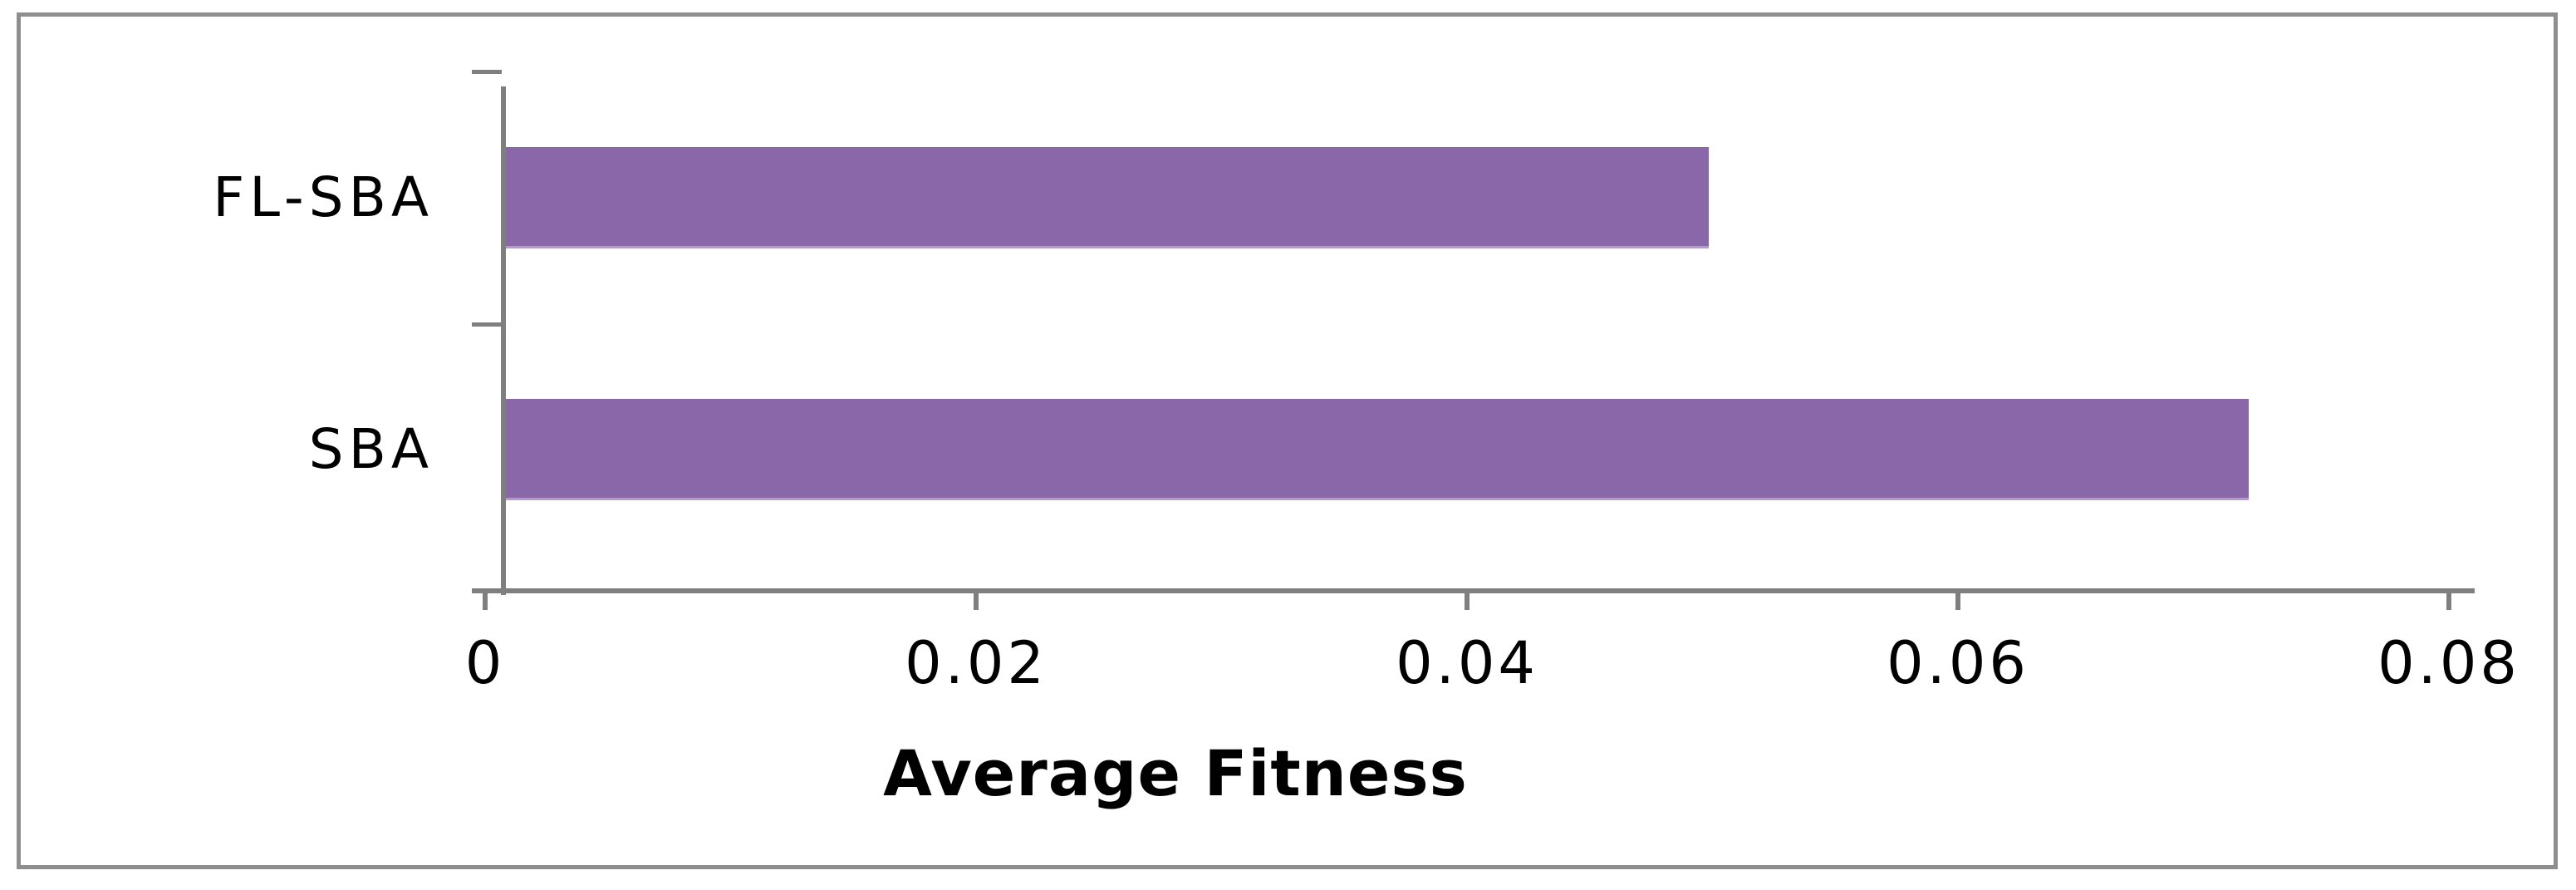 This screenshot has height=890, width=2576. Describe the element at coordinates (323, 197) in the screenshot. I see `category-label-fl-sba: FL-SBA` at that location.